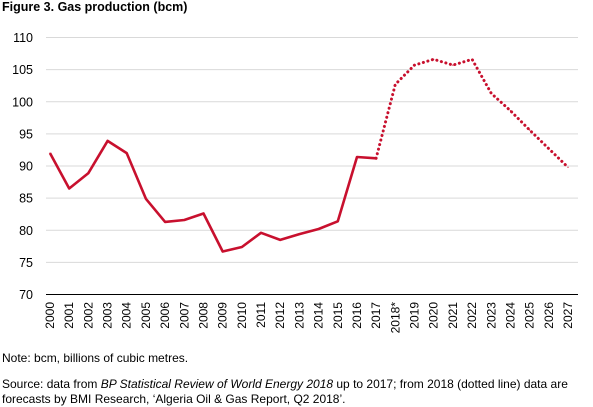 This screenshot has height=407, width=593. I want to click on x-tick-label: 2014, so click(319, 315).